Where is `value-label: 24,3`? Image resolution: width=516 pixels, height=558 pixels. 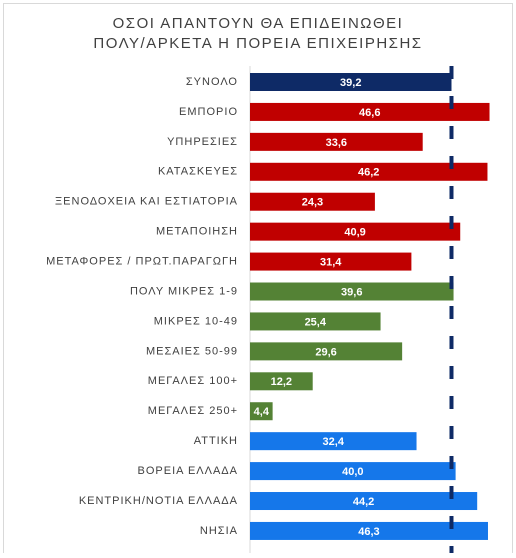 value-label: 24,3 is located at coordinates (312, 203).